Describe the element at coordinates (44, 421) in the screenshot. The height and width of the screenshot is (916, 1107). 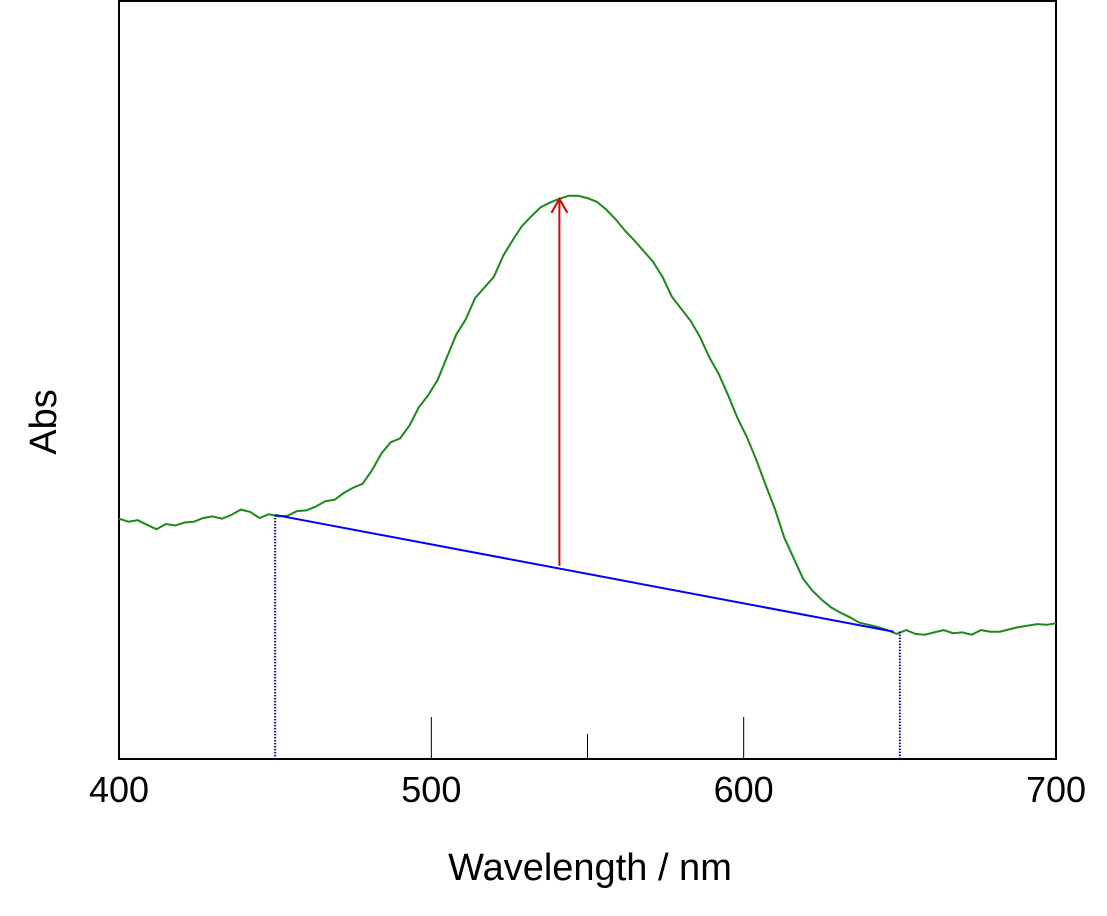
I see `y-axis-title: Abs` at that location.